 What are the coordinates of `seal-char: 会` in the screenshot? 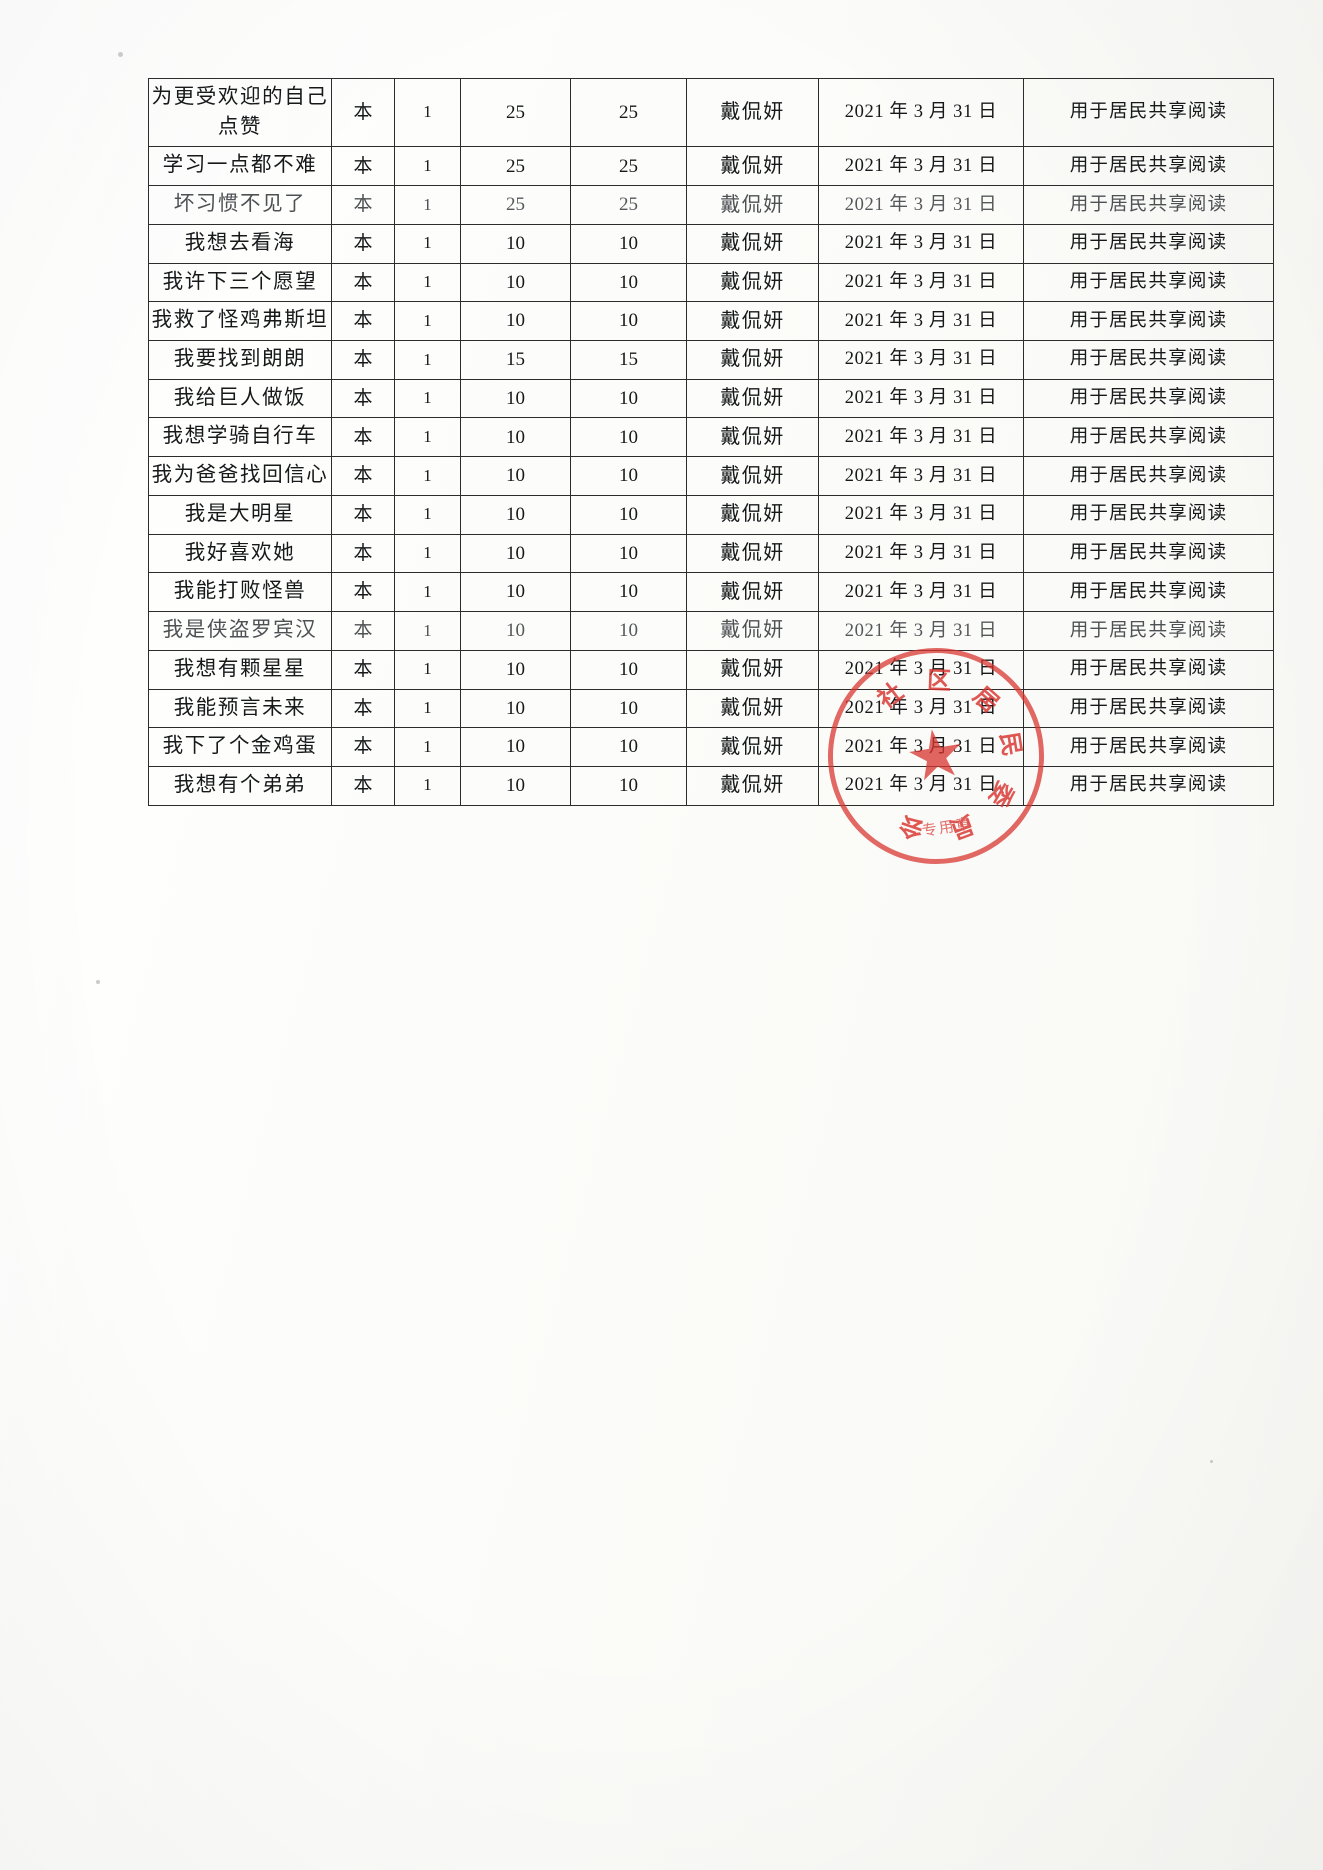 It's located at (912, 826).